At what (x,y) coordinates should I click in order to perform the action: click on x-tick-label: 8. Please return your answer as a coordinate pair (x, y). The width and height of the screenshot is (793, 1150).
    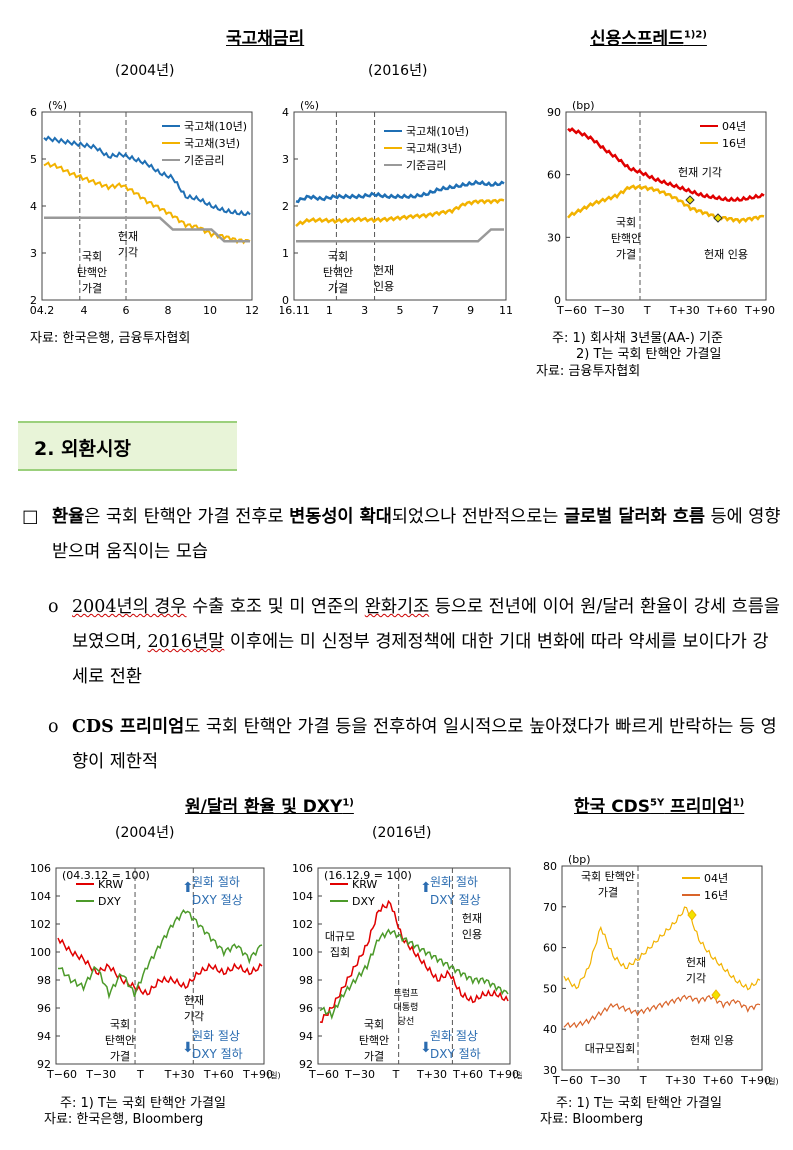
    Looking at the image, I should click on (168, 310).